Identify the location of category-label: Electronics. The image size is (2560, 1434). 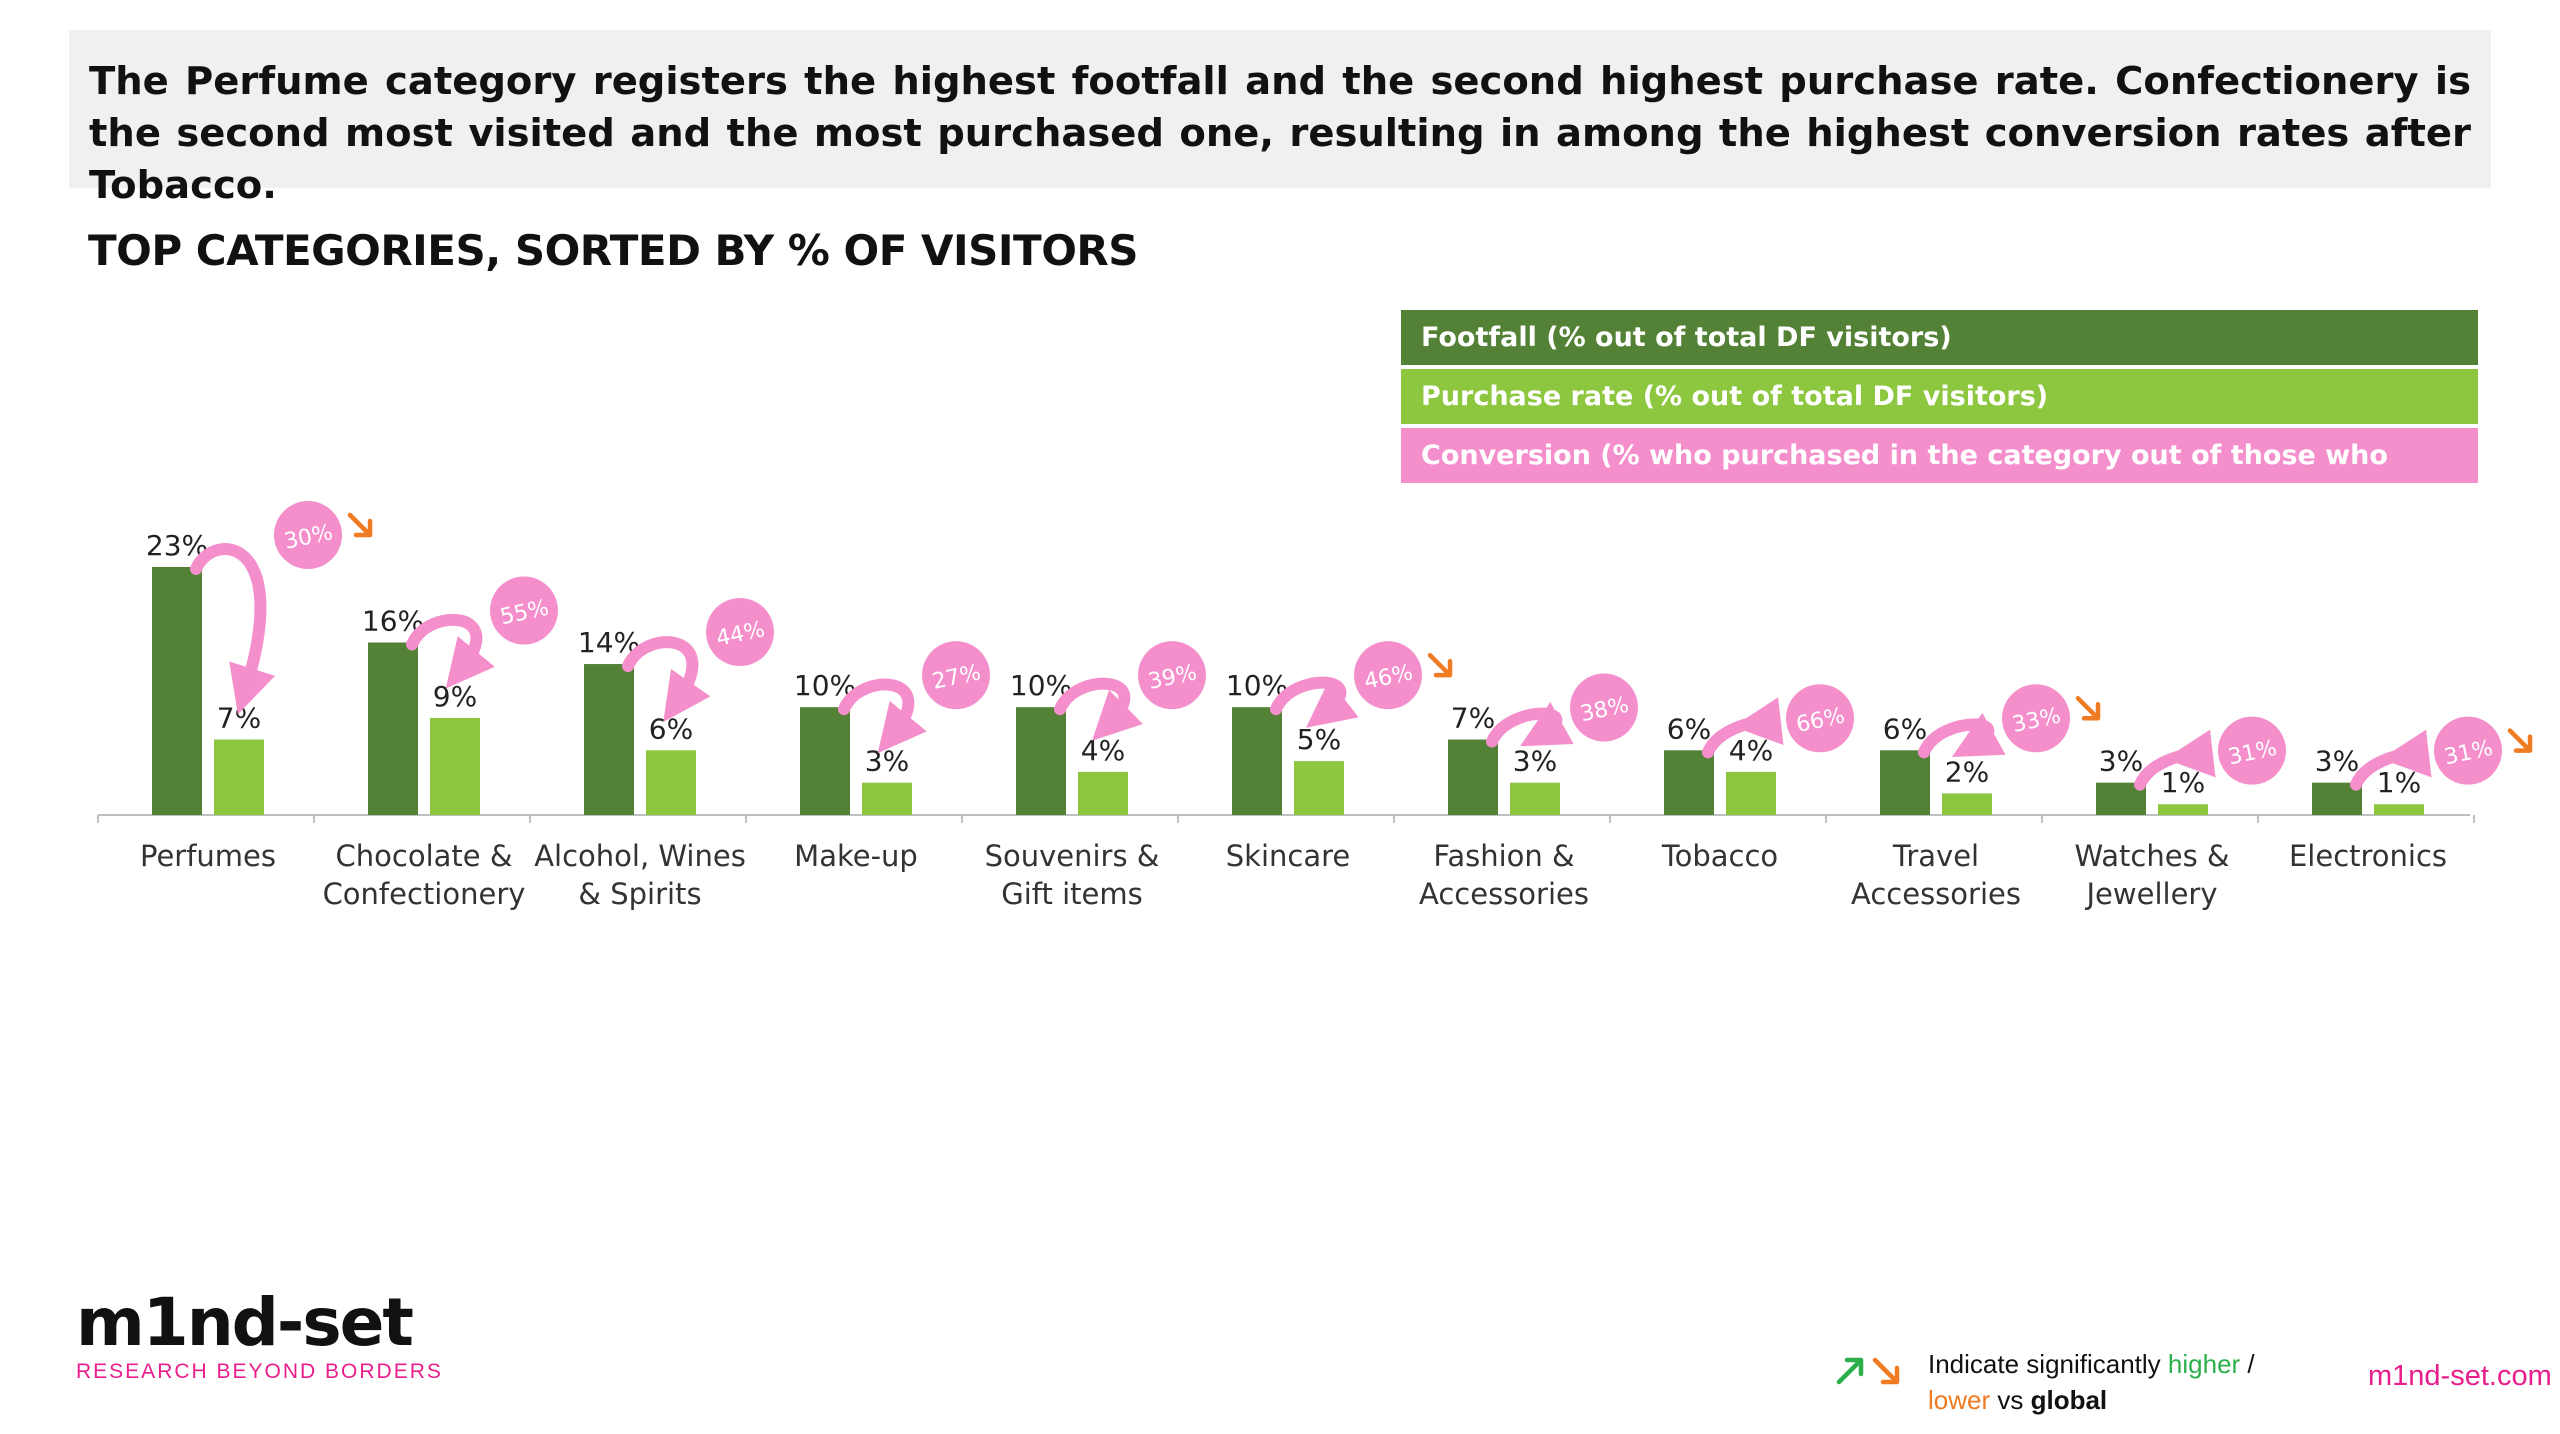
(2368, 856).